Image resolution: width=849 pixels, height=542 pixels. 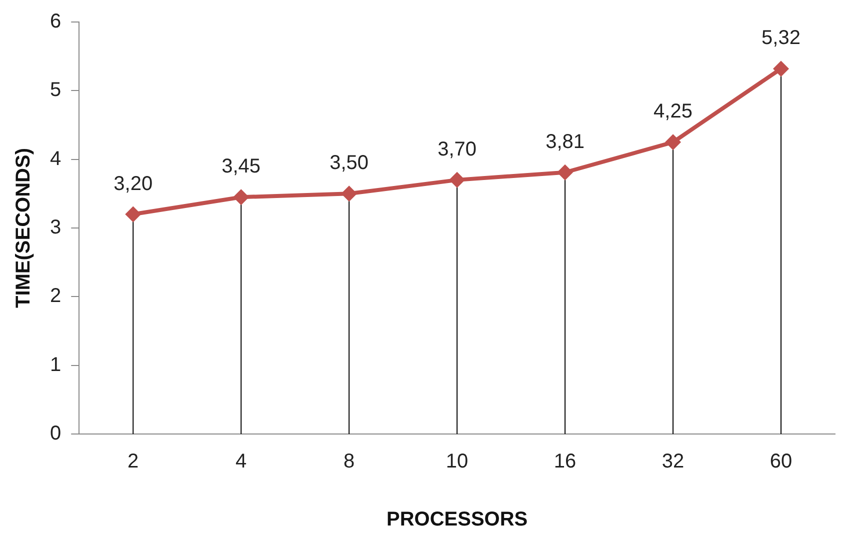 What do you see at coordinates (56, 90) in the screenshot?
I see `y-tick-label: 5` at bounding box center [56, 90].